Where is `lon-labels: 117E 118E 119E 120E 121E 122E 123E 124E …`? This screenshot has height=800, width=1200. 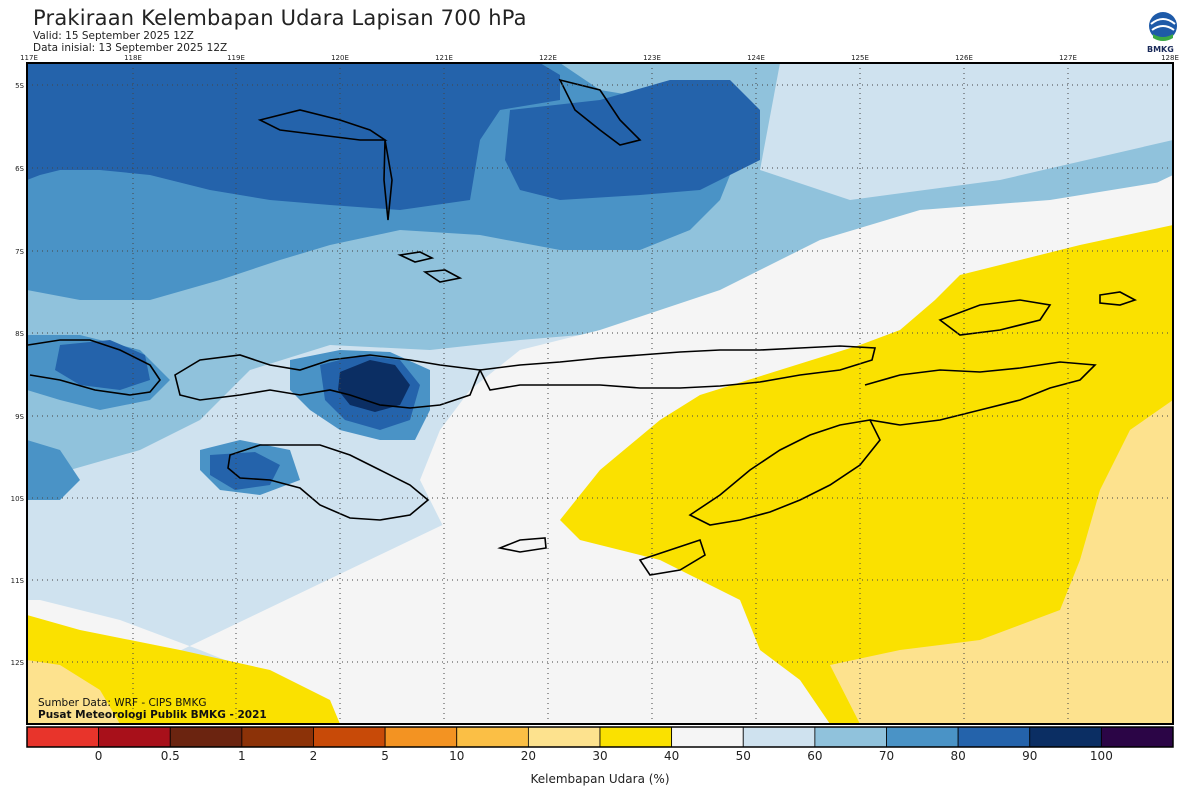 lon-labels: 117E 118E 119E 120E 121E 122E 123E 124E … is located at coordinates (599, 58).